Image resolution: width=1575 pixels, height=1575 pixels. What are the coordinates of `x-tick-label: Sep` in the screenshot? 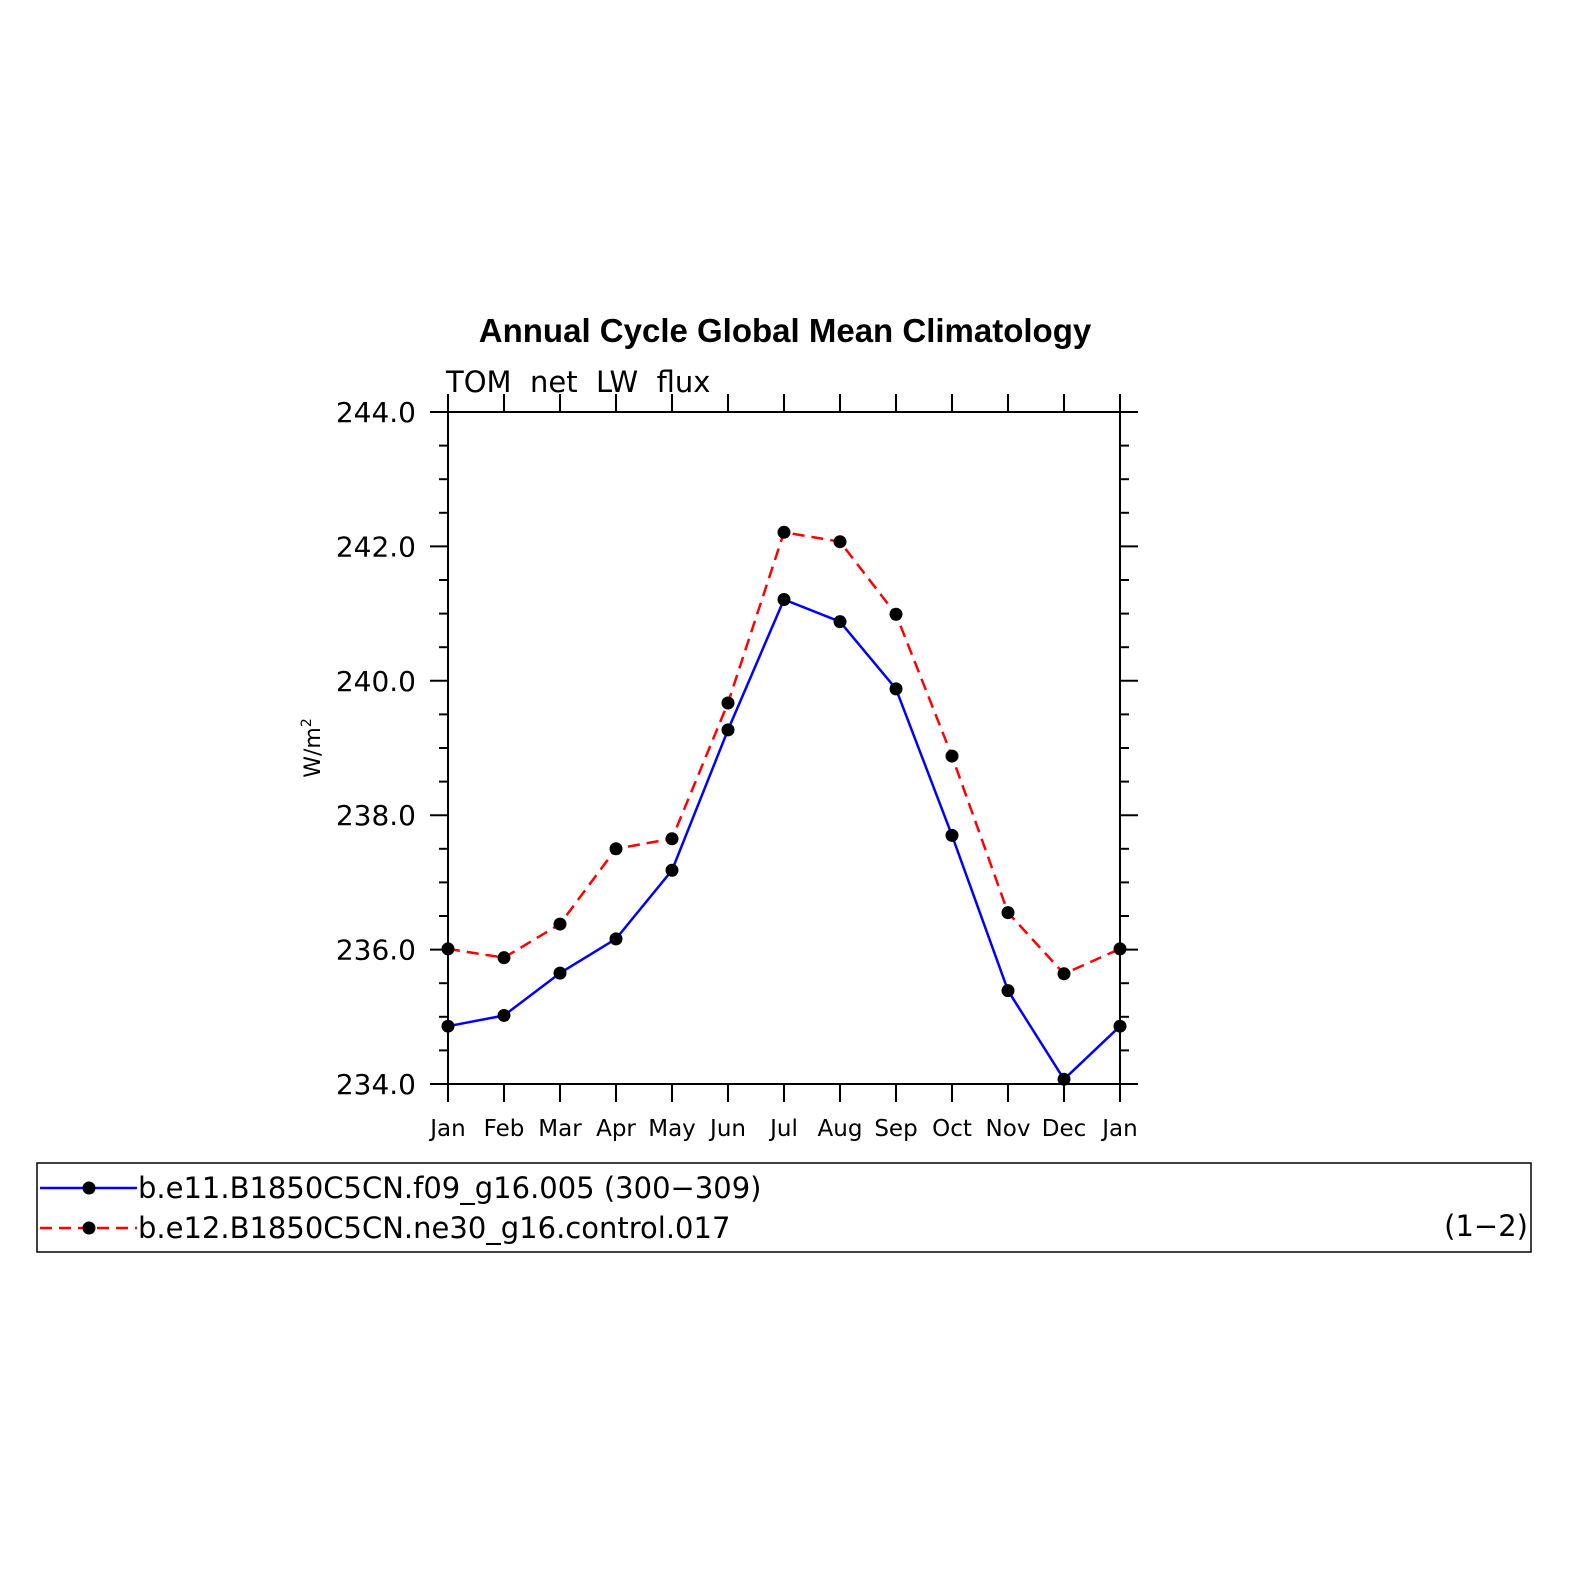 It's located at (895, 1129).